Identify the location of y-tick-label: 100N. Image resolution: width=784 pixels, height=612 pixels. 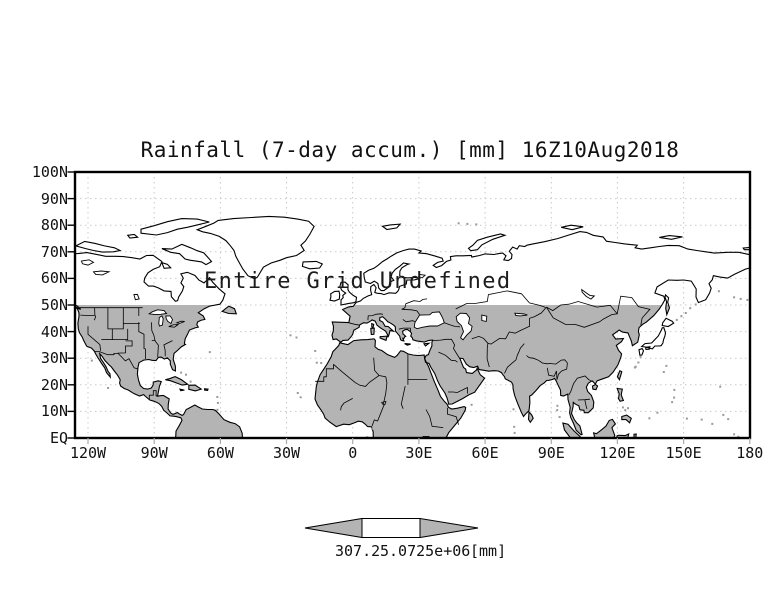
(49, 172).